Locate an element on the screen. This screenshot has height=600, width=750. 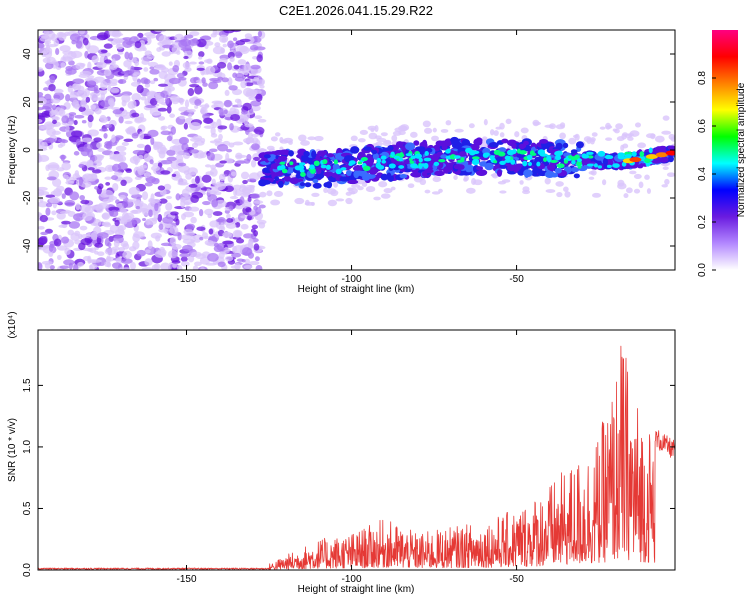
signal-hotspot is located at coordinates (670, 153).